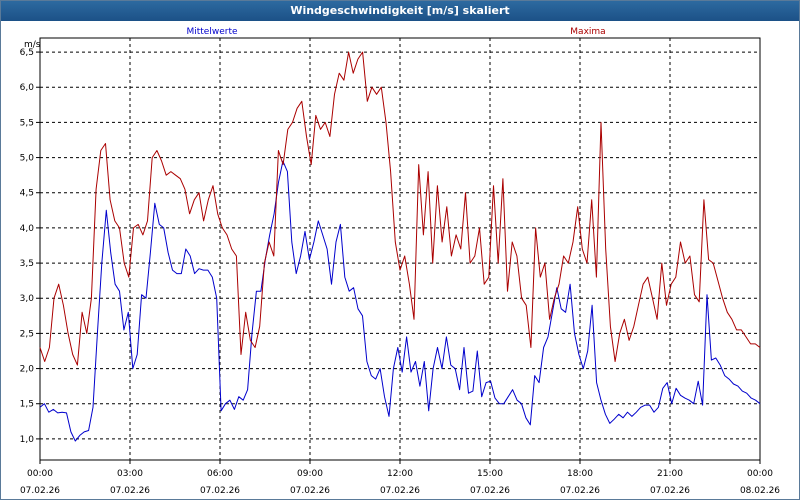 The height and width of the screenshot is (500, 800). Describe the element at coordinates (400, 11) in the screenshot. I see `chart-title: Windgeschwindigkeit [m/s] skaliert` at that location.